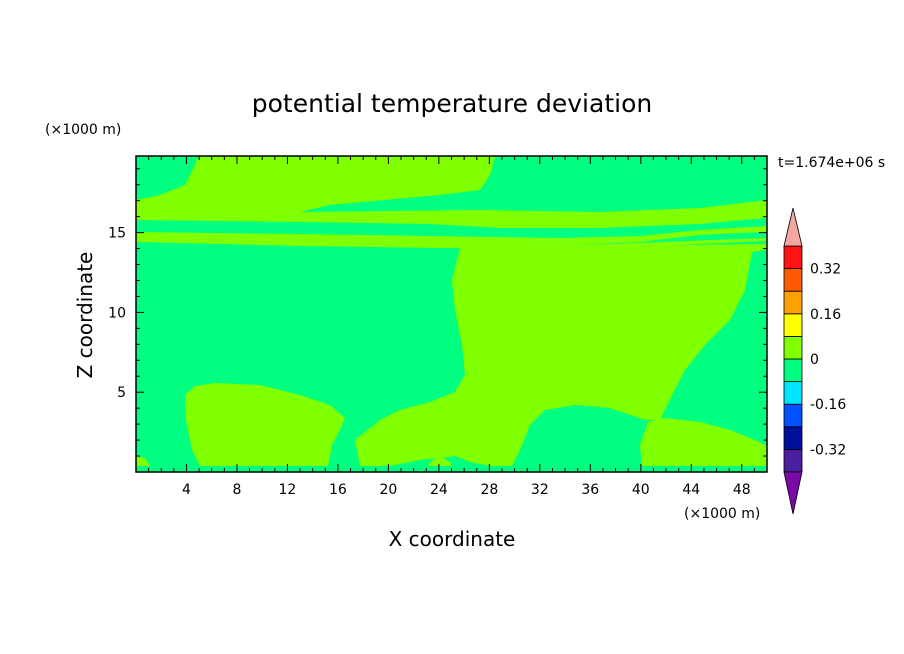  I want to click on y-axis-label: Z coordinate, so click(85, 315).